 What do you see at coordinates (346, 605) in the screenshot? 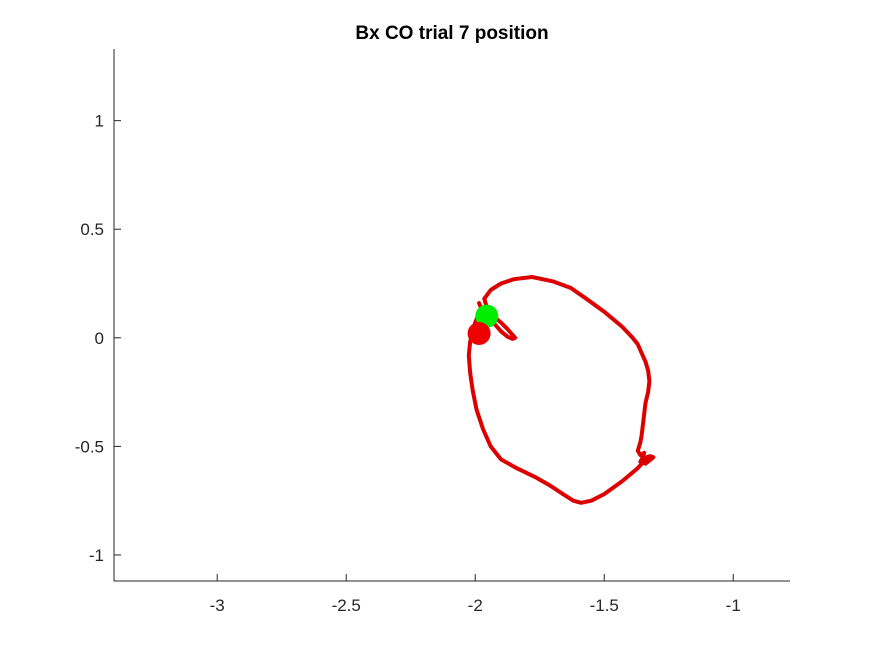
I see `x-tick-label: -2.5` at bounding box center [346, 605].